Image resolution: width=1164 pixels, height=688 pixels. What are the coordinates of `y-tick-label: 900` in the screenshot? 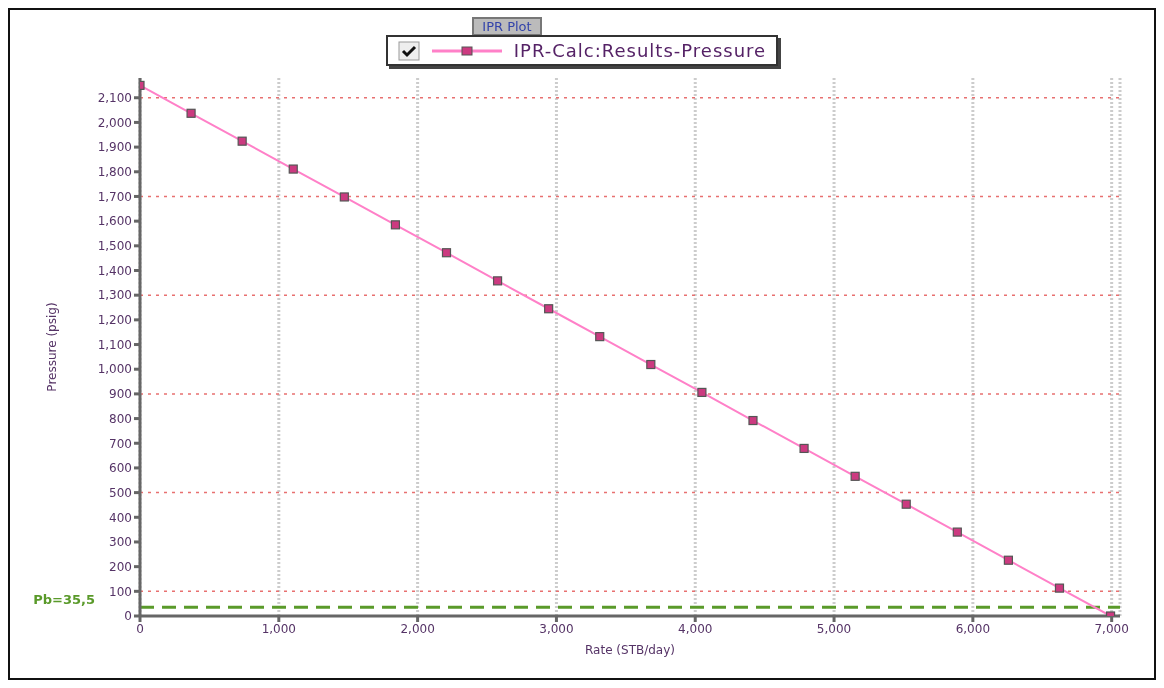 It's located at (120, 394).